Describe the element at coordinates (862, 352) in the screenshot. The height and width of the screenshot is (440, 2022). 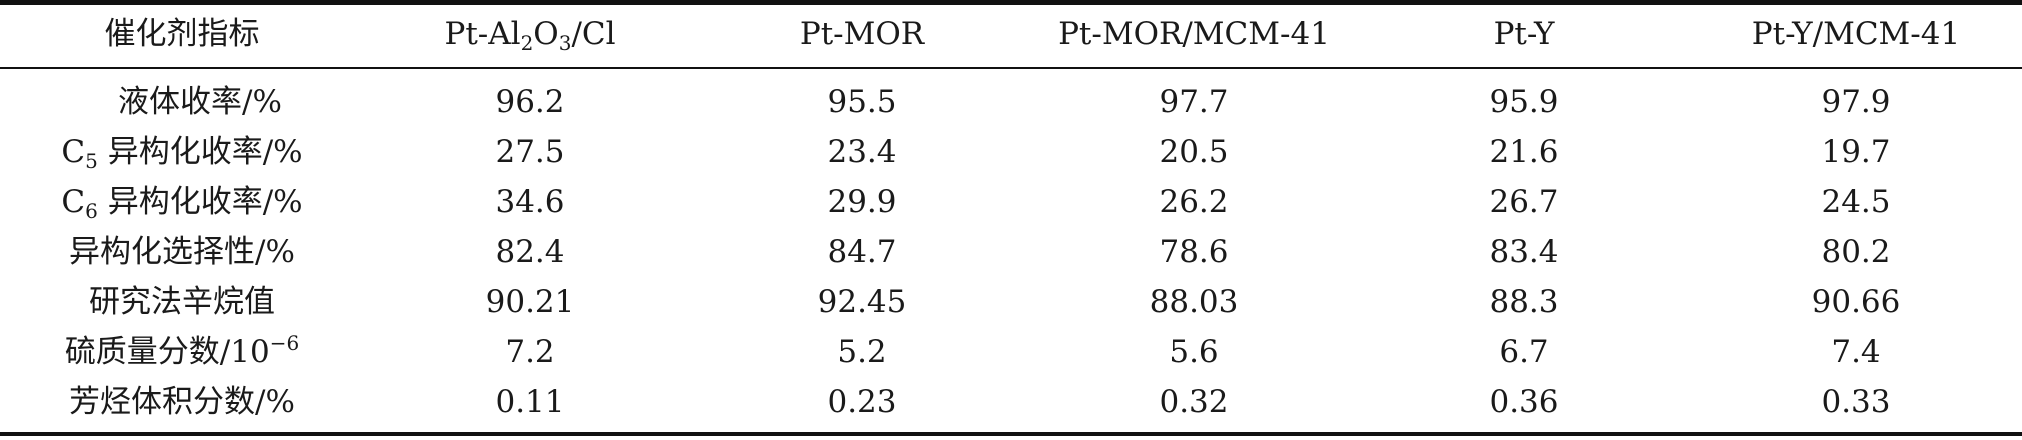
I see `table-cell: 5.2` at that location.